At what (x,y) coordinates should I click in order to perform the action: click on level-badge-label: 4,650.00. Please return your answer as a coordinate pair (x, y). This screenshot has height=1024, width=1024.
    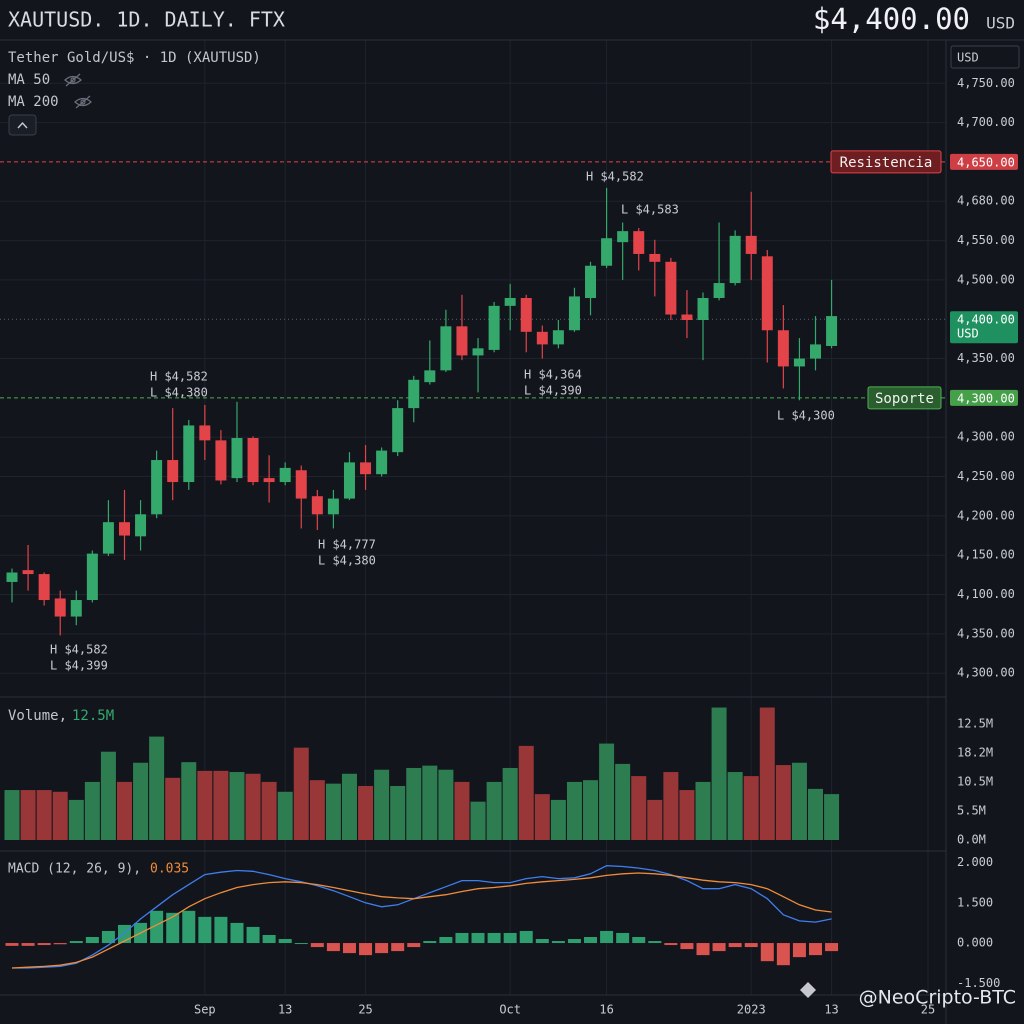
    Looking at the image, I should click on (986, 162).